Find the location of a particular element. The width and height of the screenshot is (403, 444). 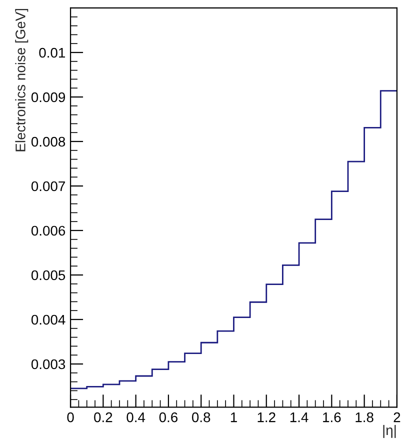

x-tick-label: 2 is located at coordinates (397, 417).